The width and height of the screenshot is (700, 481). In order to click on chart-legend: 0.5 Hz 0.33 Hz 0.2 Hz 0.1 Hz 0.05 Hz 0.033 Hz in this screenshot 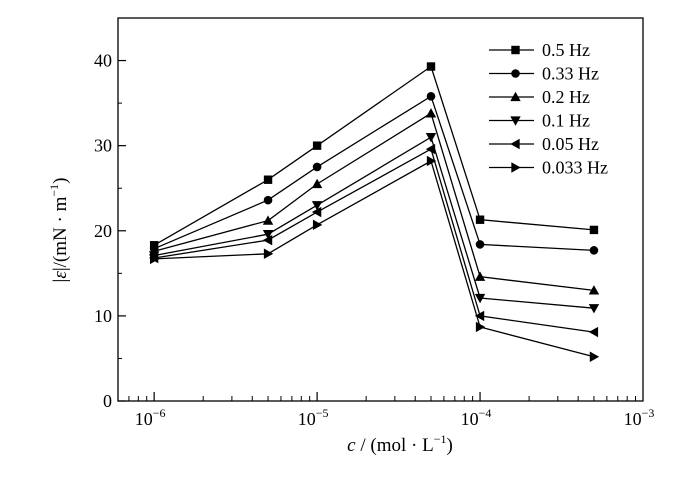, I will do `click(548, 109)`.